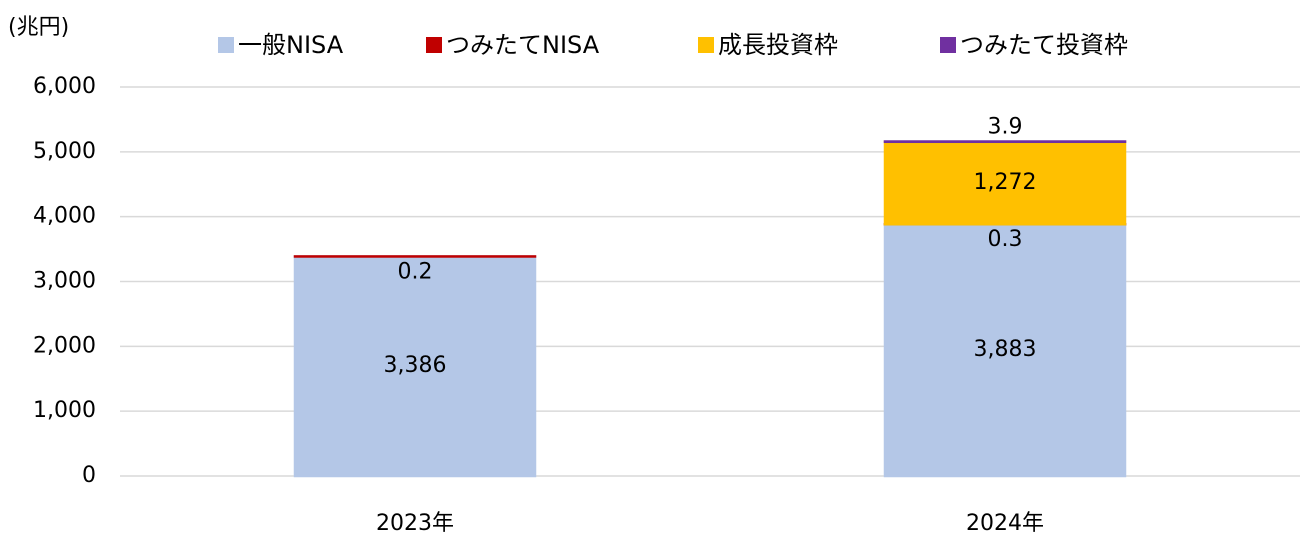 The image size is (1314, 544). Describe the element at coordinates (415, 271) in the screenshot. I see `value-label: 0.2` at that location.